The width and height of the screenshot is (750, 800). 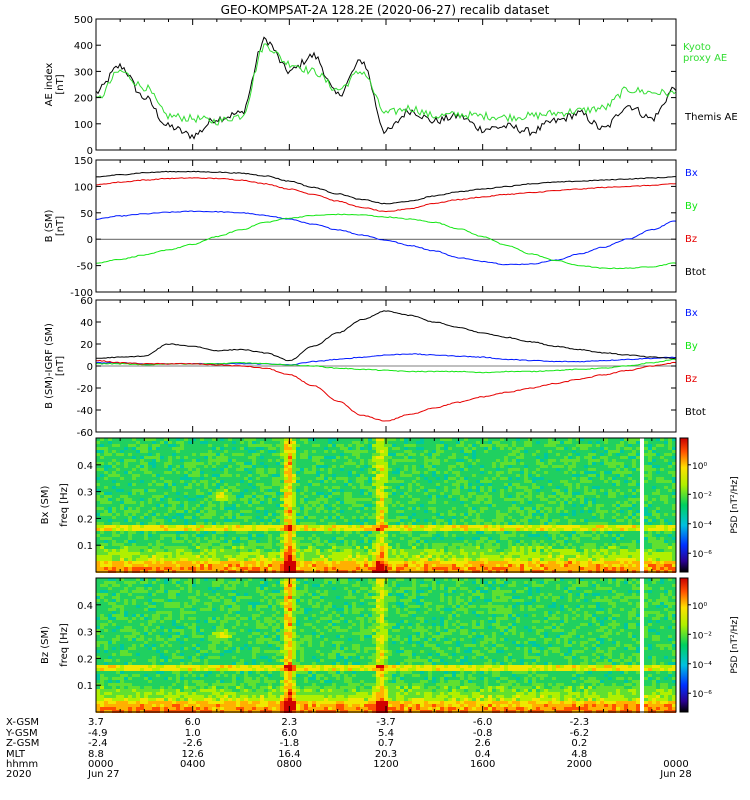 I want to click on y-axis-label: Bx (SM), so click(x=45, y=505).